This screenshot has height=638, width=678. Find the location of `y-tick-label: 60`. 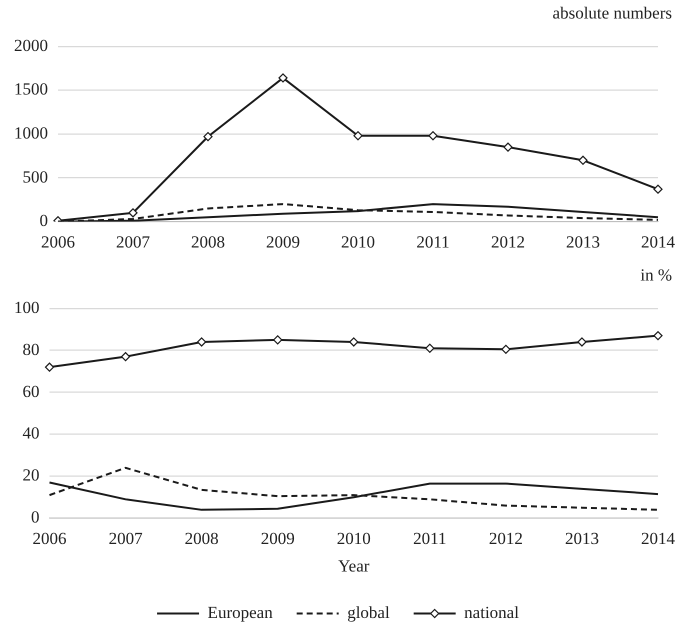

y-tick-label: 60 is located at coordinates (31, 391).